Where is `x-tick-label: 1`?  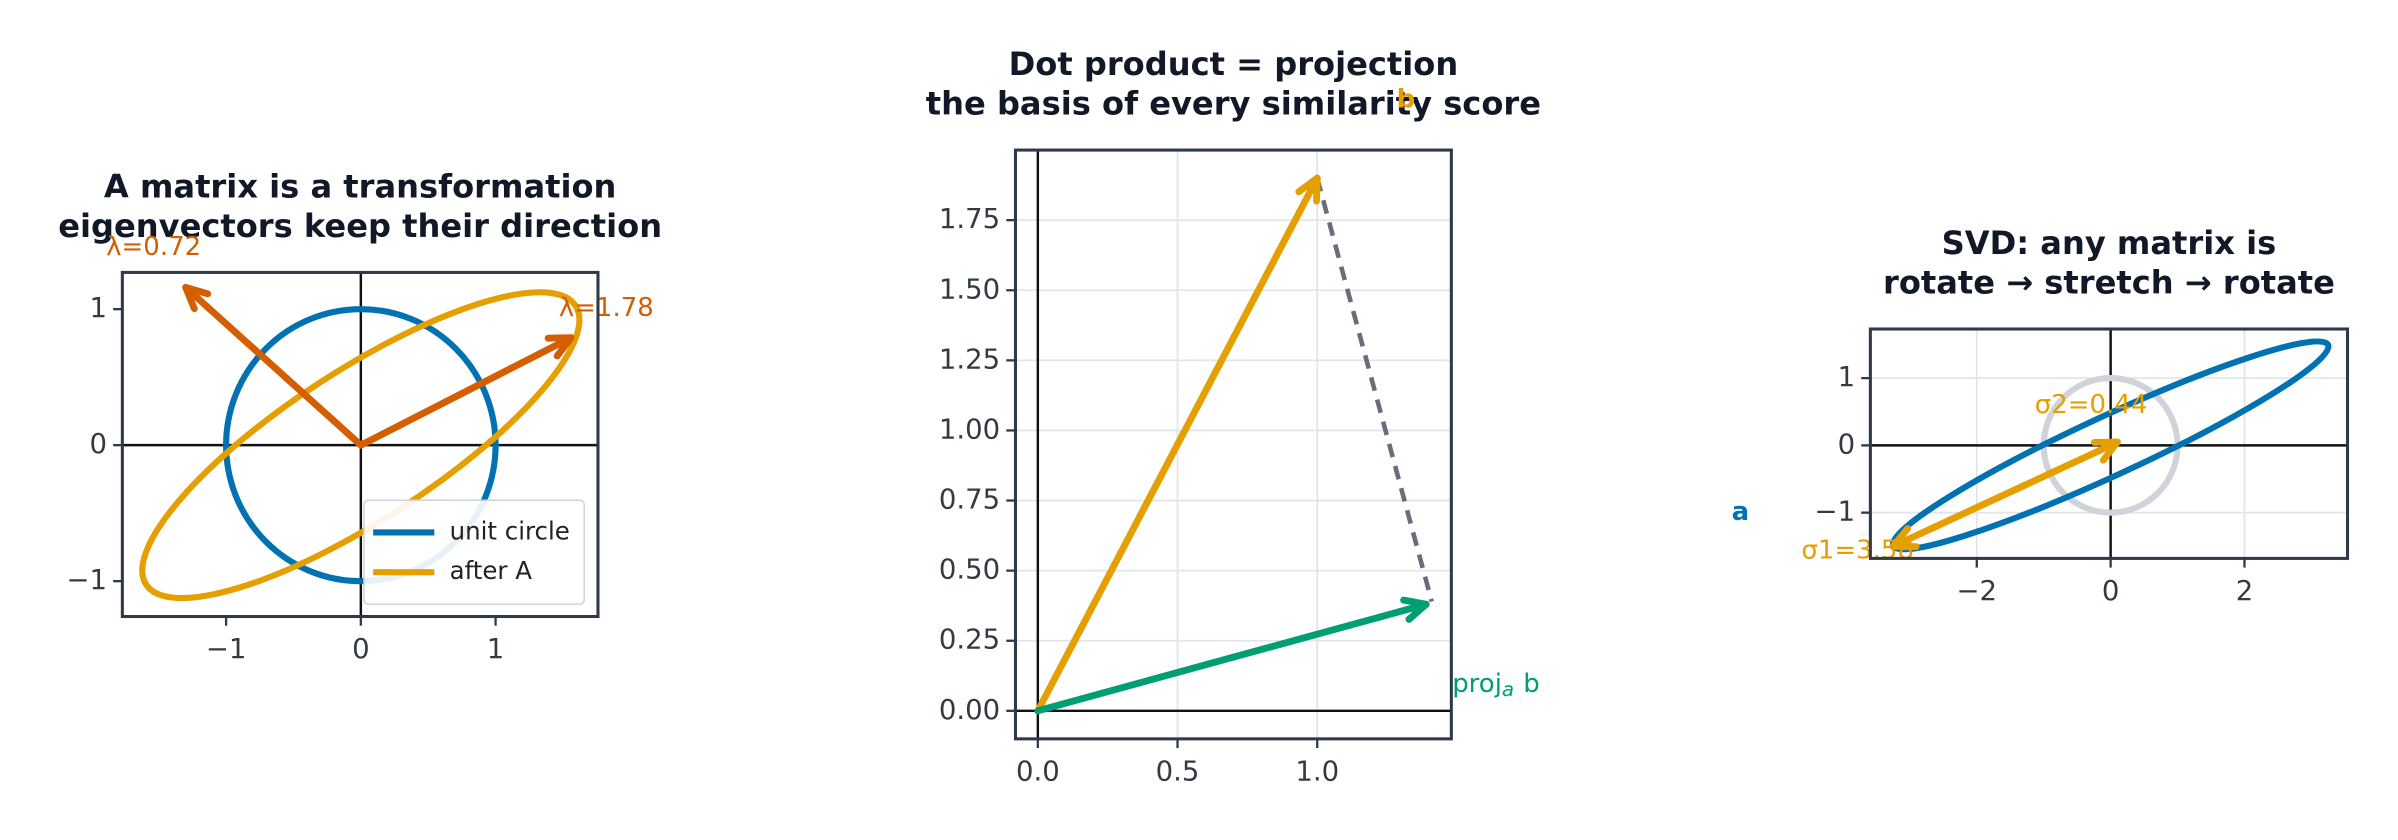 x-tick-label: 1 is located at coordinates (496, 649).